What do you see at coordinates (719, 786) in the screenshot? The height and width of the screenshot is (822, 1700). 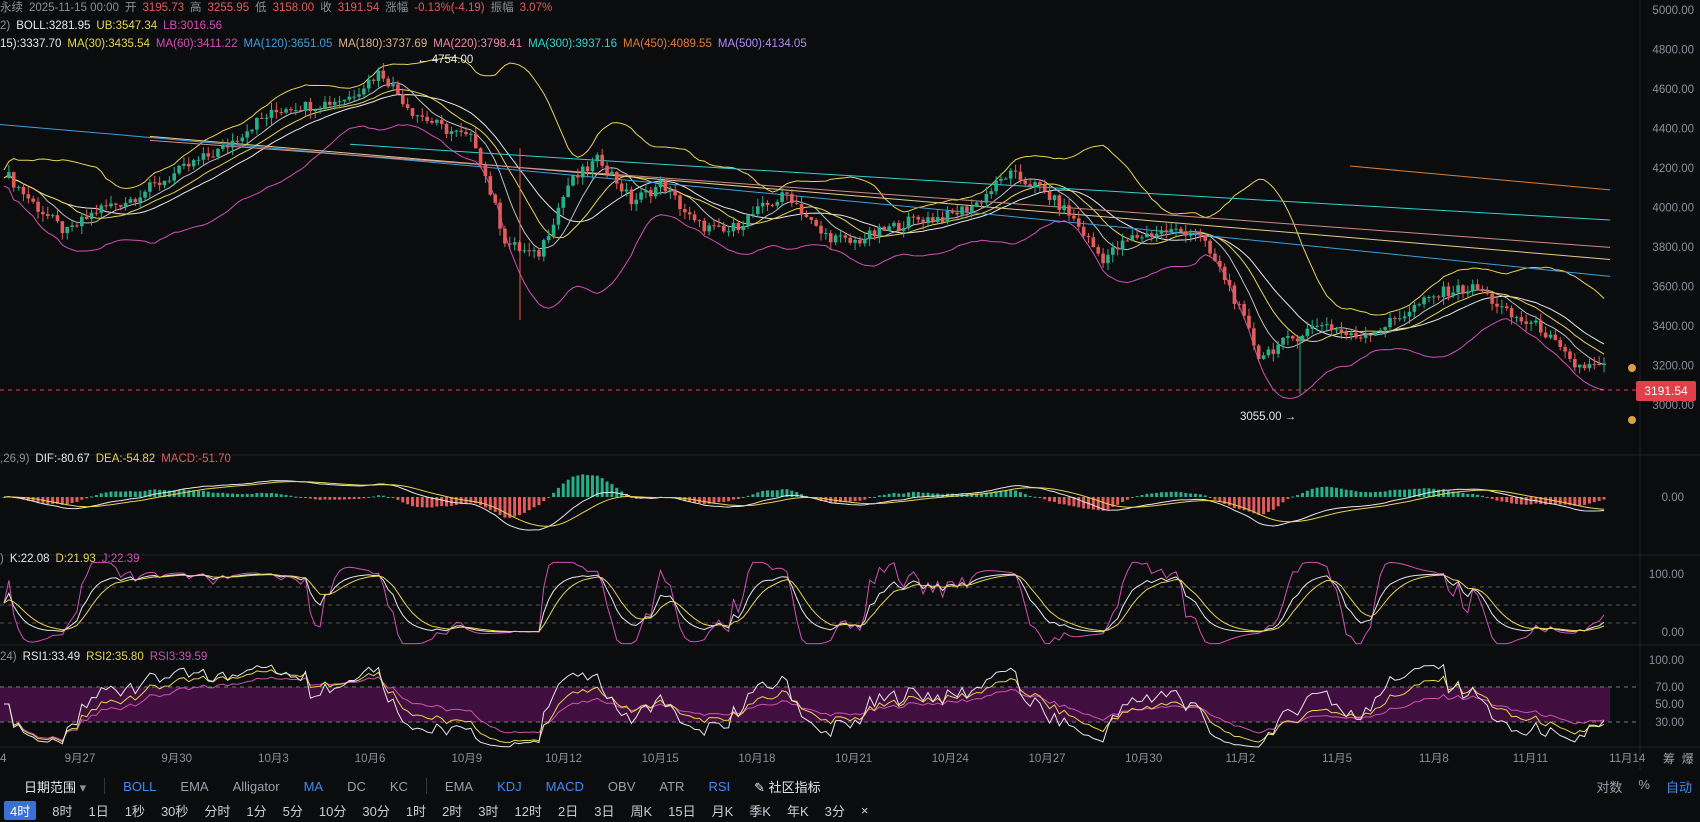 I see `subindicator-rsi: RSI` at bounding box center [719, 786].